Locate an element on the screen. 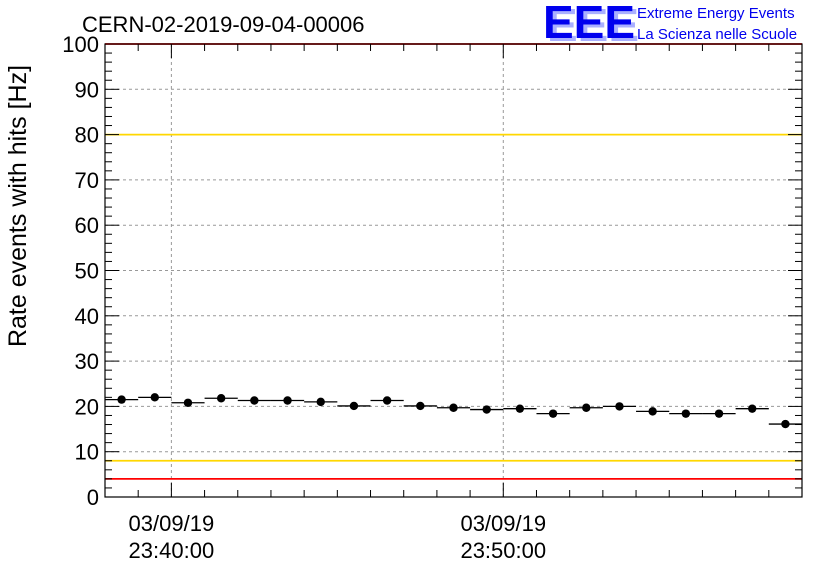  y-tick-label: 100 is located at coordinates (80, 44).